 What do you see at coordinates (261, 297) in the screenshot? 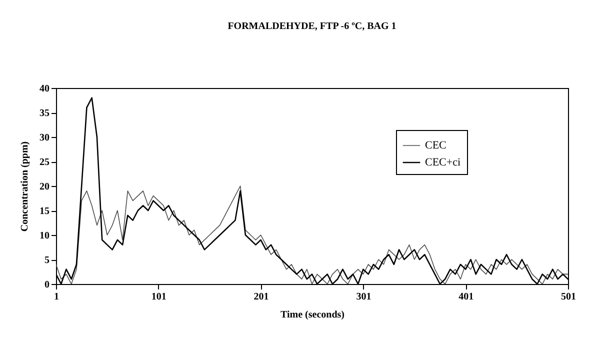
I see `x-tick-label: 201` at bounding box center [261, 297].